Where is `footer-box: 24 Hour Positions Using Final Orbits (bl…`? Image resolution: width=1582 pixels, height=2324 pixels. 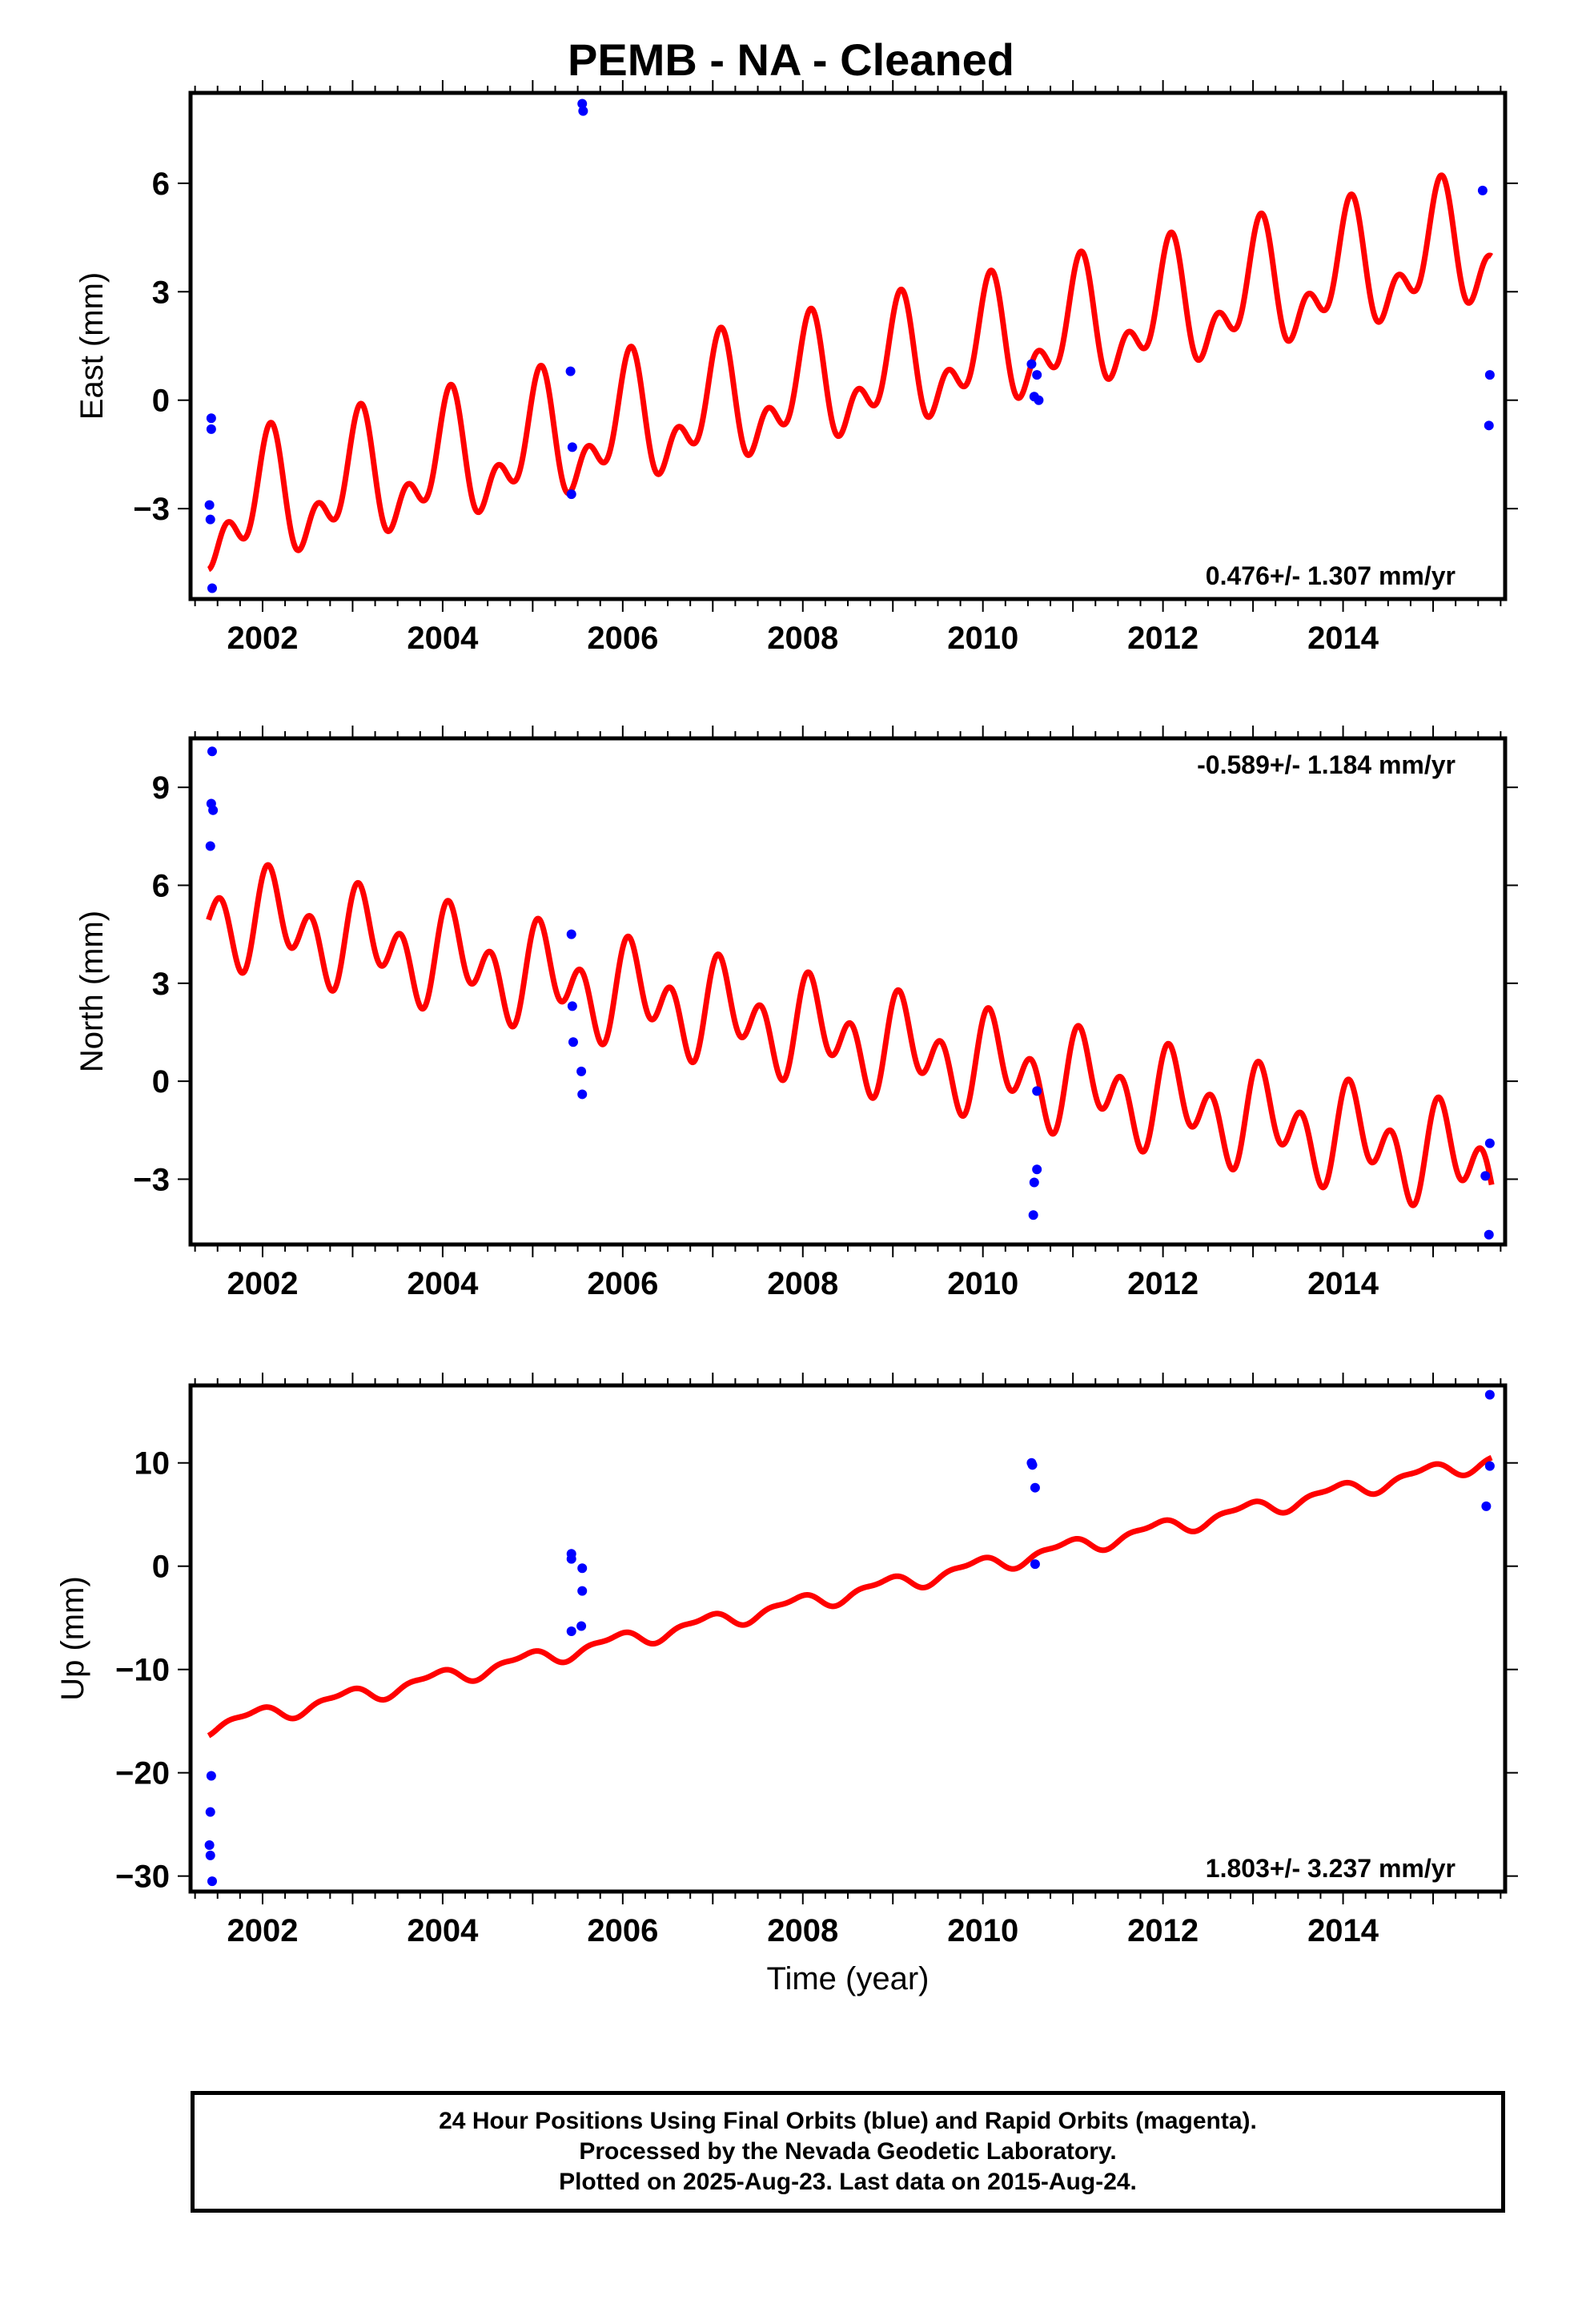 footer-box: 24 Hour Positions Using Final Orbits (bl… is located at coordinates (848, 2152).